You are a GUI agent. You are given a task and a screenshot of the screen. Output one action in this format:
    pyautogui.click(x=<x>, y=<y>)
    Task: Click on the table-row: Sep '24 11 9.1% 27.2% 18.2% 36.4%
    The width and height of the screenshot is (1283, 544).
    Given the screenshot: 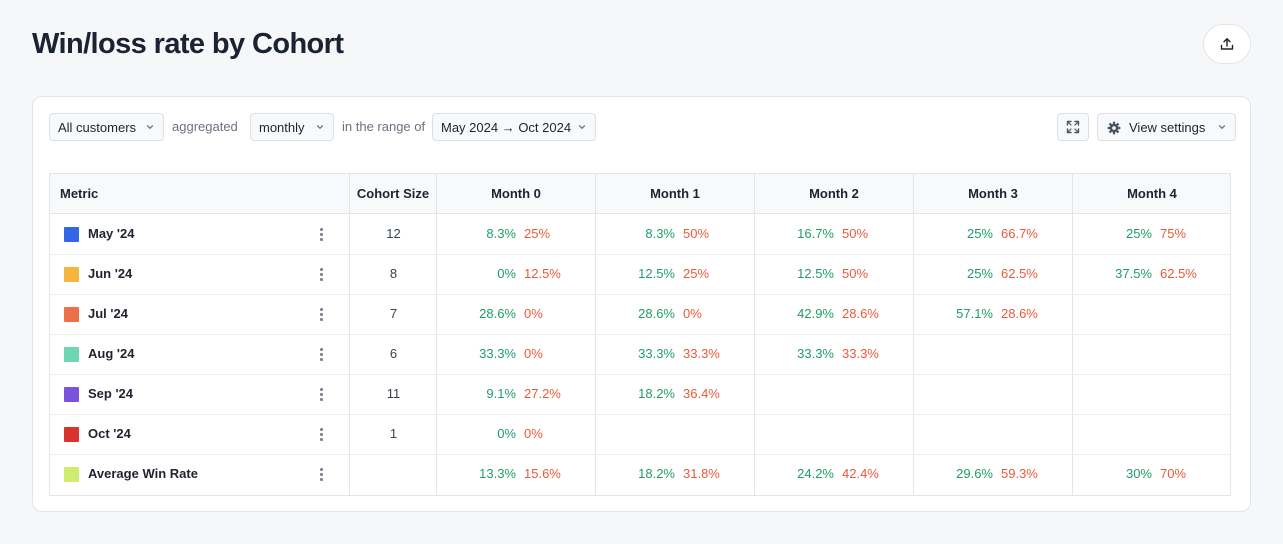 What is the action you would take?
    pyautogui.click(x=640, y=394)
    